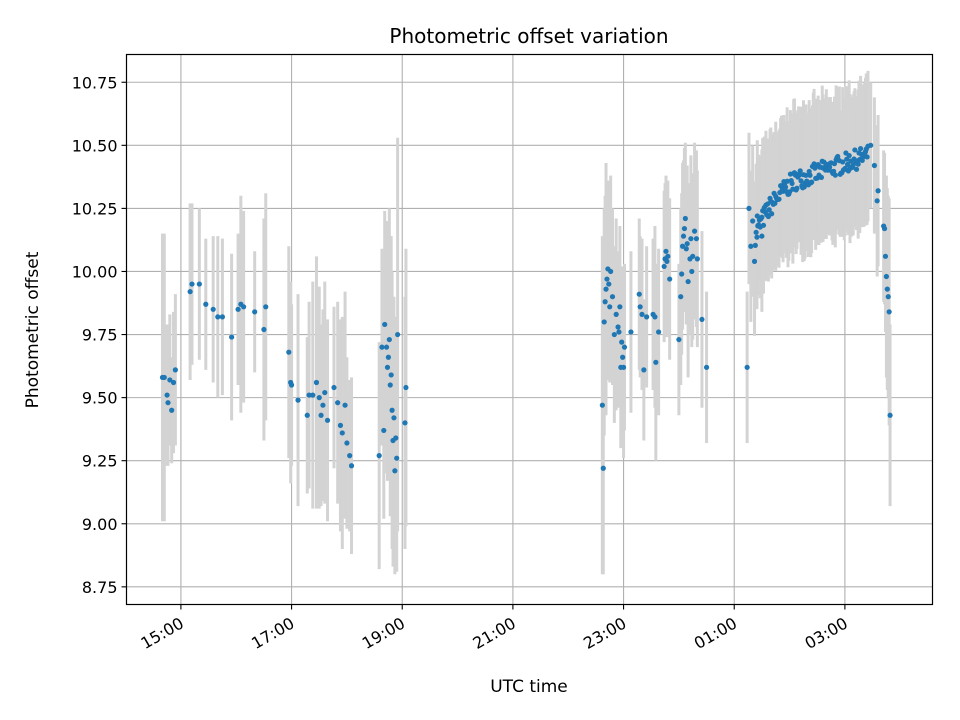 This screenshot has width=960, height=720. Describe the element at coordinates (100, 461) in the screenshot. I see `y-tick-label: 9.25` at that location.